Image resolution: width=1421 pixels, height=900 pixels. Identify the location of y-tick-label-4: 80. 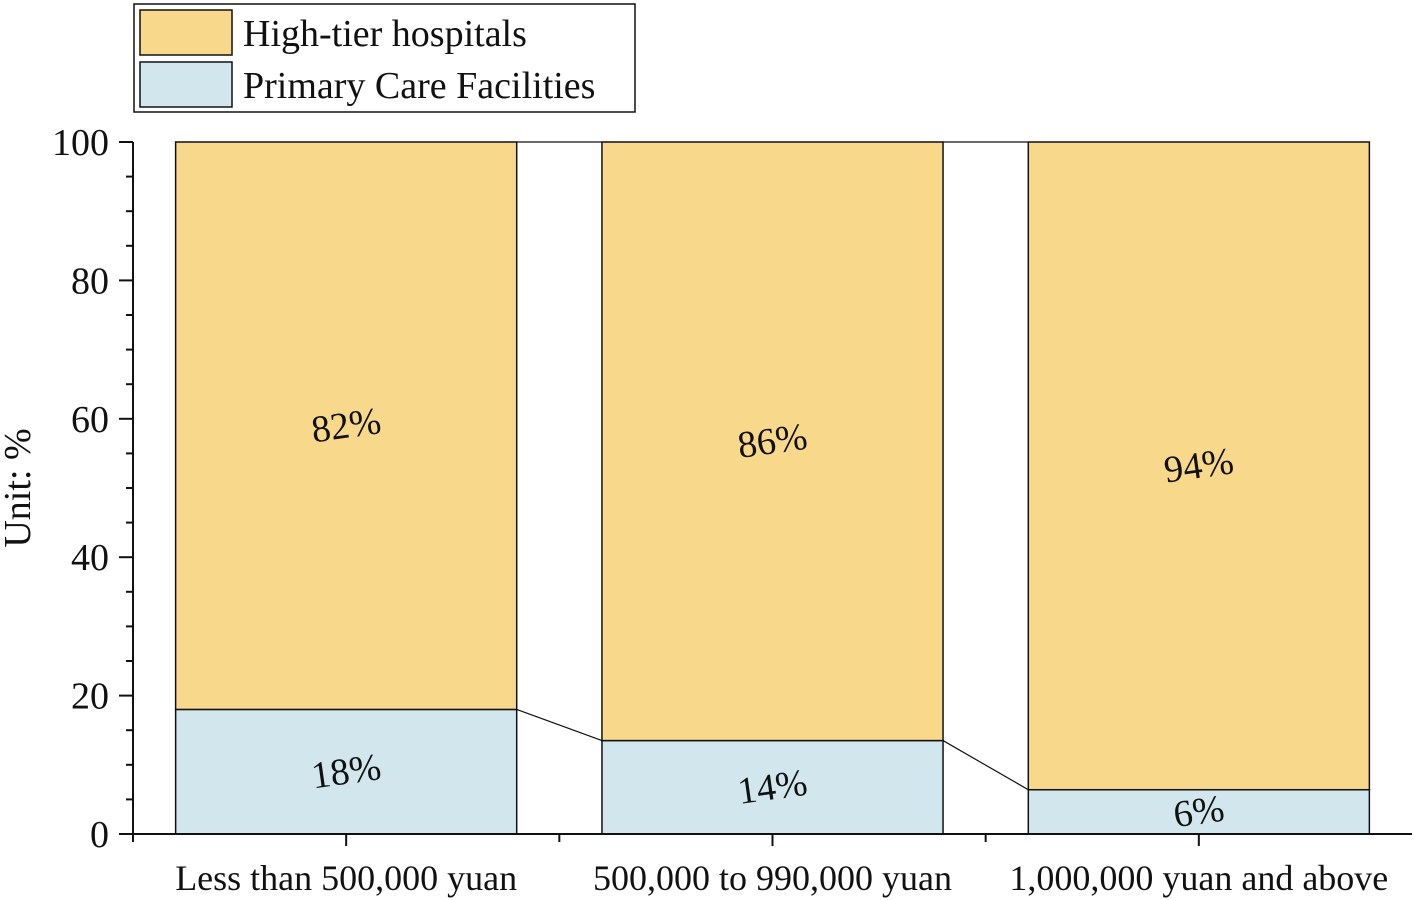
(90, 281).